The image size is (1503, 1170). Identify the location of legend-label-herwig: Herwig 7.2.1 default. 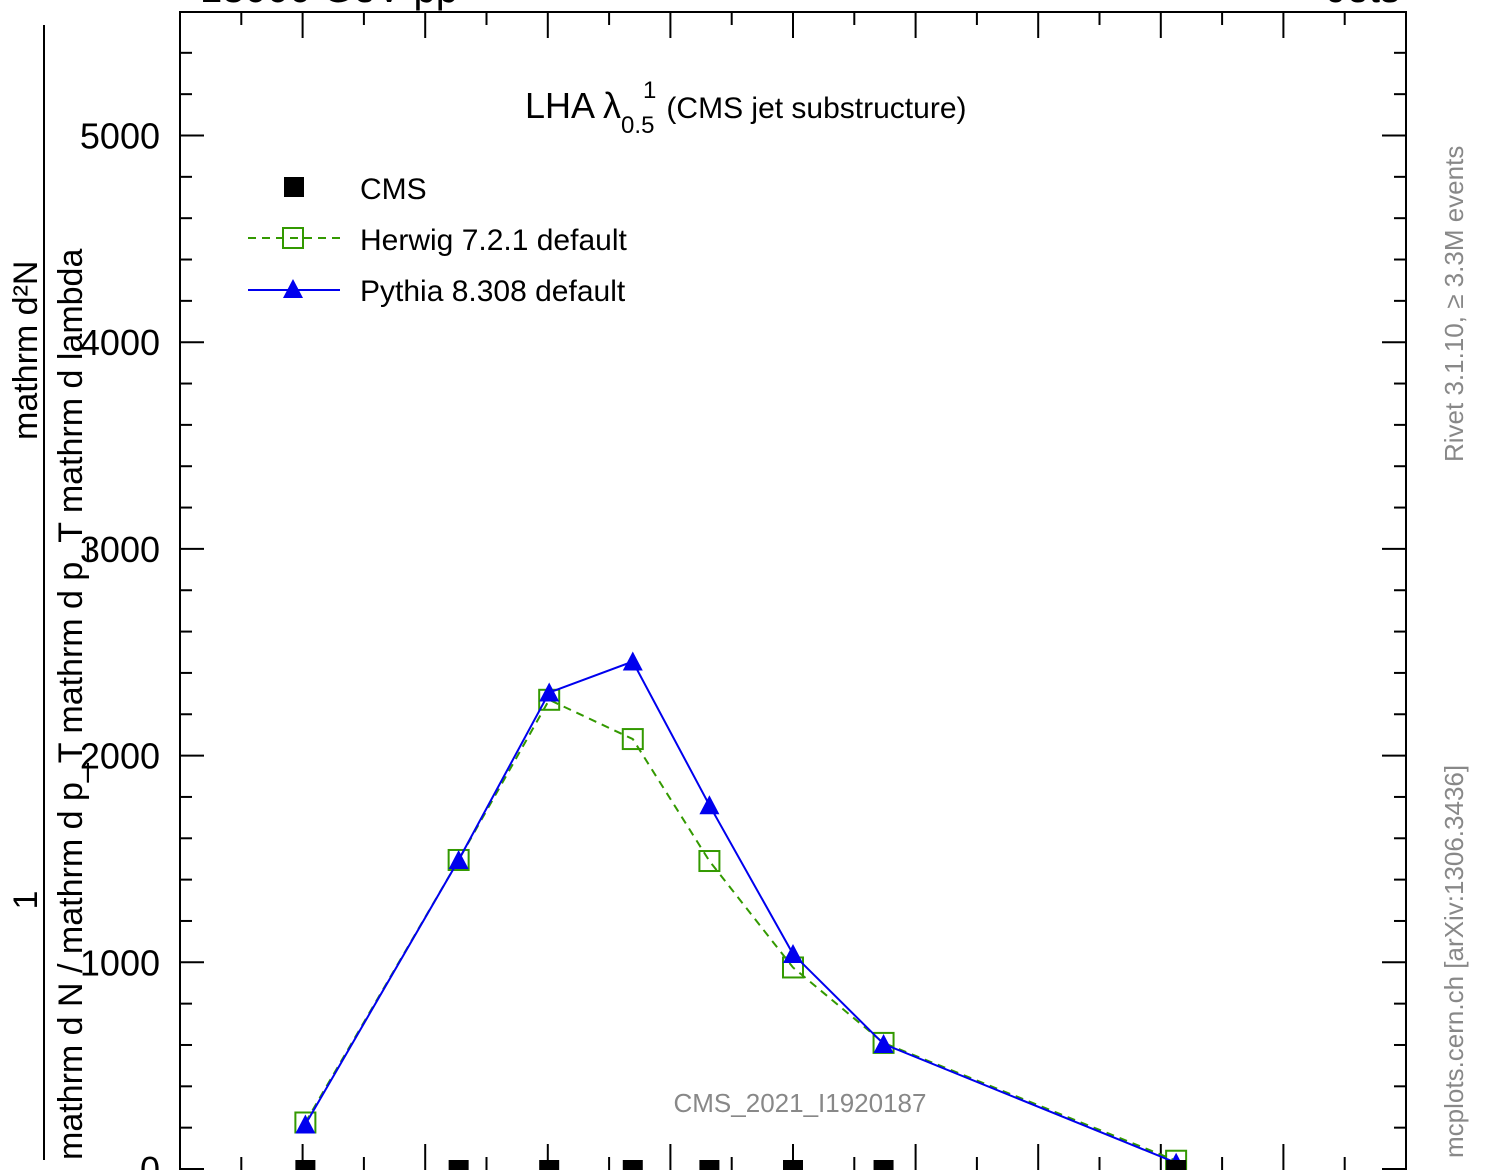
(493, 240).